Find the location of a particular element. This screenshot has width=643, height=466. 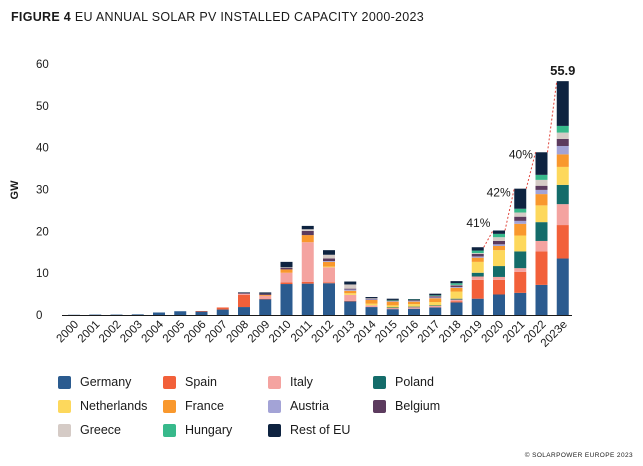

x-tick-label: 2010 is located at coordinates (280, 332).